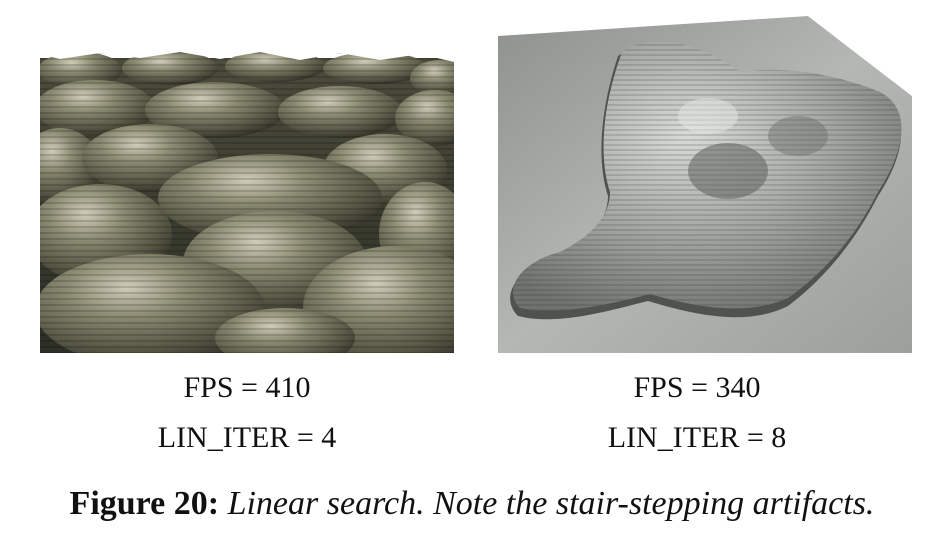  What do you see at coordinates (697, 437) in the screenshot?
I see `lin-iter-label: LIN_ITER = 8` at bounding box center [697, 437].